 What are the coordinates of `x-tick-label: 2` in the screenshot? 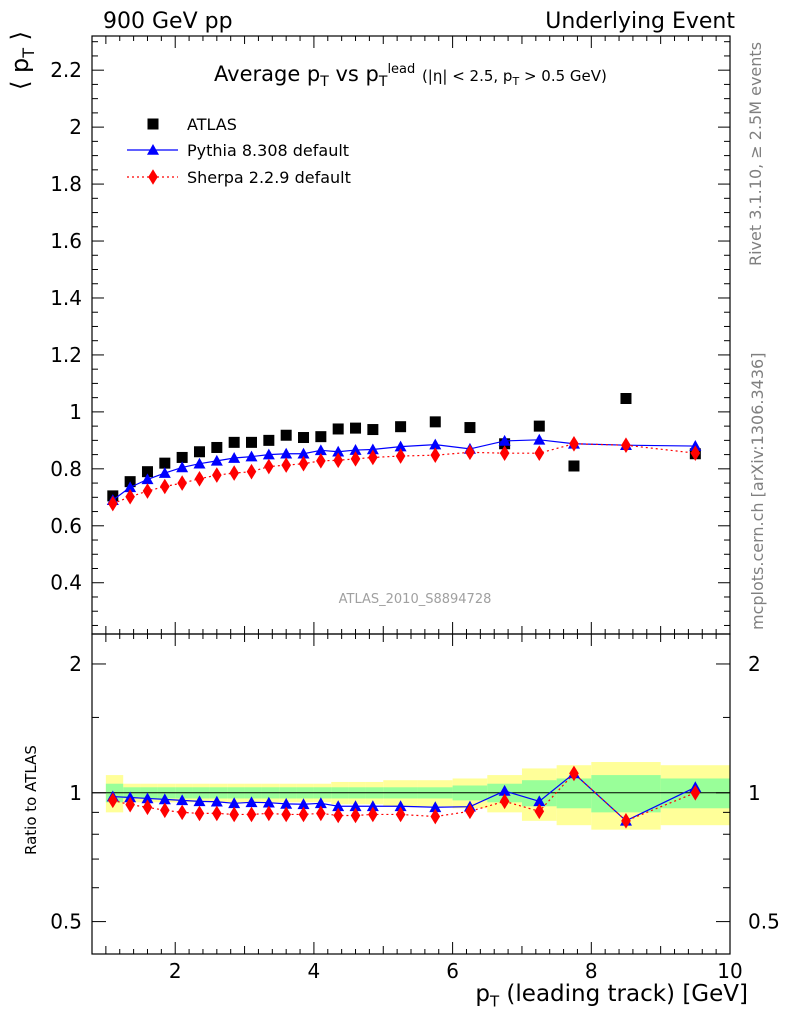 It's located at (175, 971).